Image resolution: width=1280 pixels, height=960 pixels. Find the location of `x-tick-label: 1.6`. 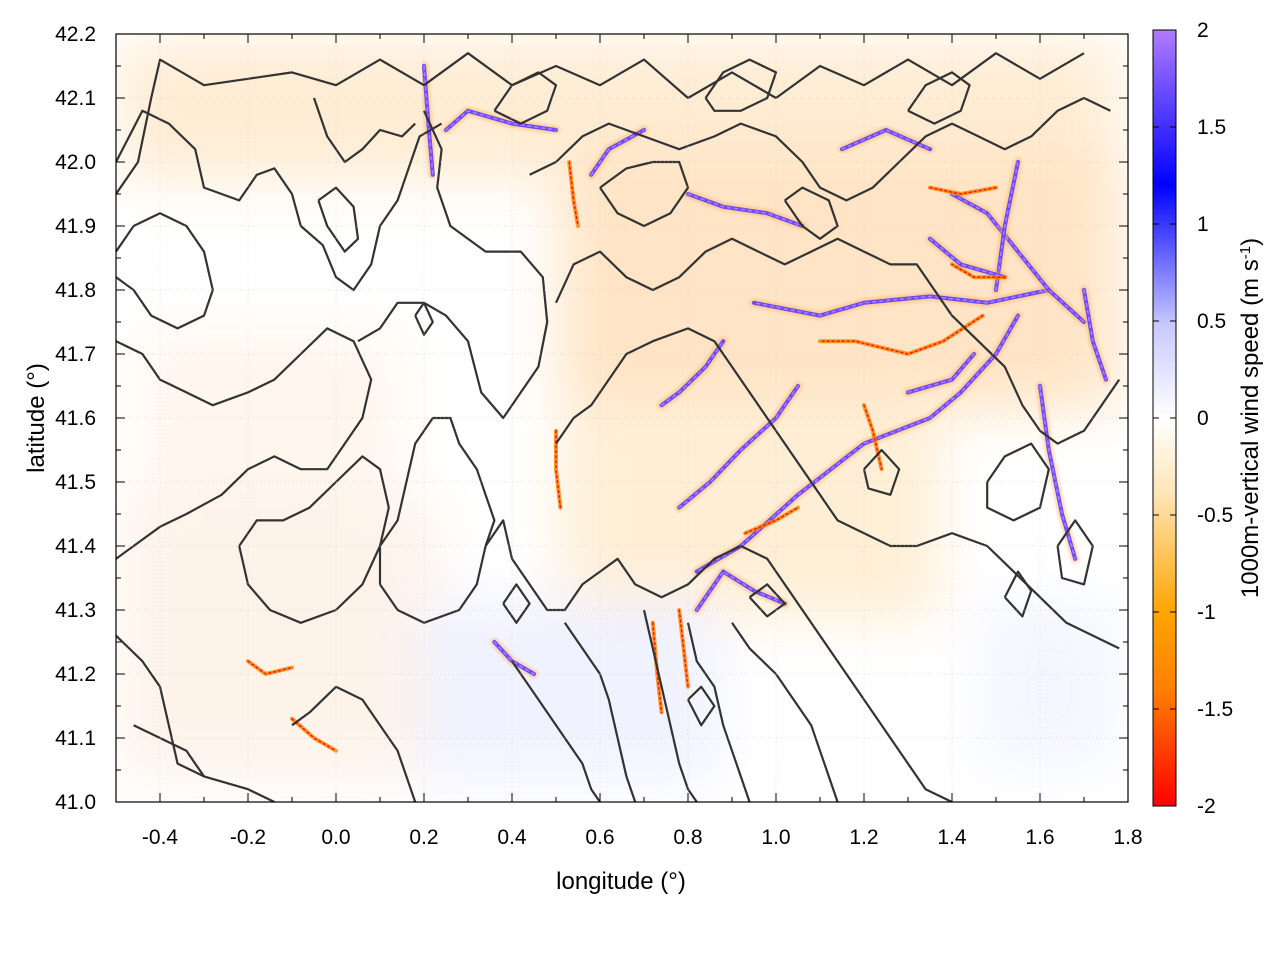

x-tick-label: 1.6 is located at coordinates (1039, 837).